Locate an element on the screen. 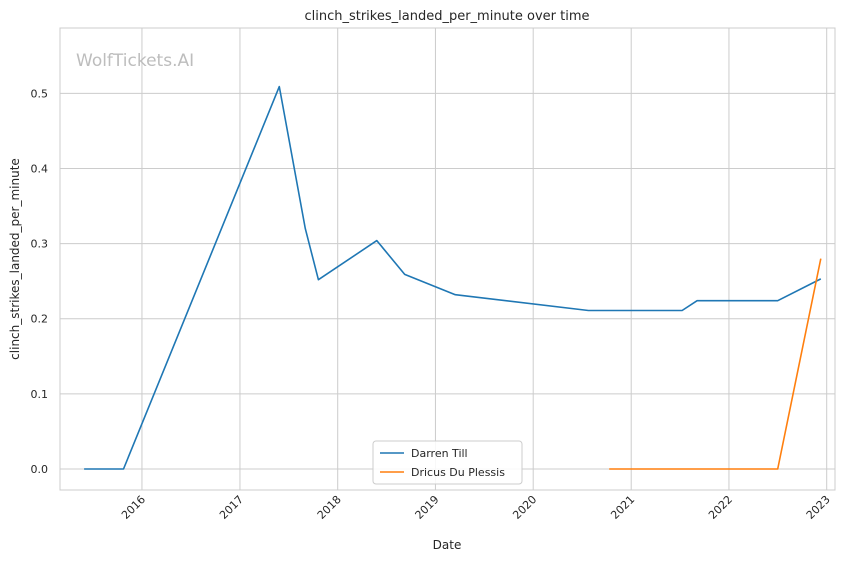 This screenshot has width=844, height=561. x-tick-label: 2022 is located at coordinates (720, 507).